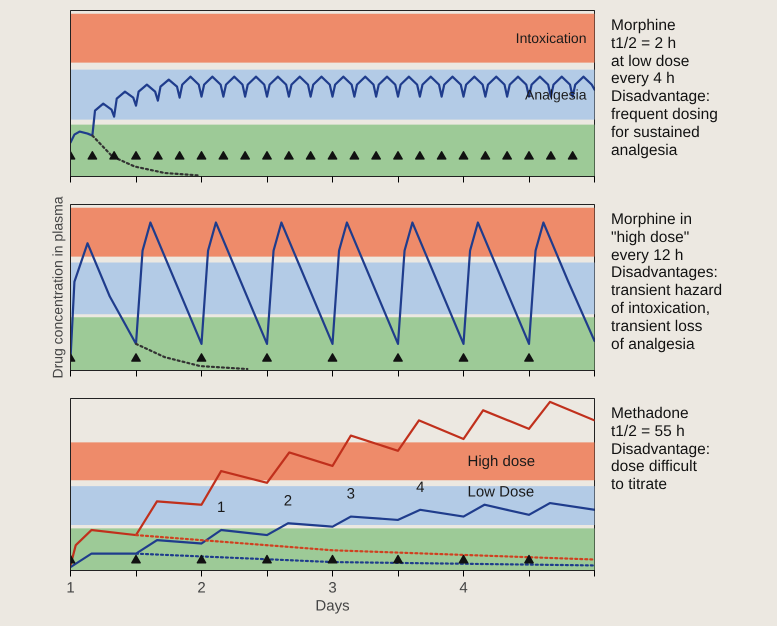  I want to click on text: Morphine t1/2 = 2 h at low dose every 4 h Disadvantage: frequent dosing for sustained analgesia, so click(664, 88).